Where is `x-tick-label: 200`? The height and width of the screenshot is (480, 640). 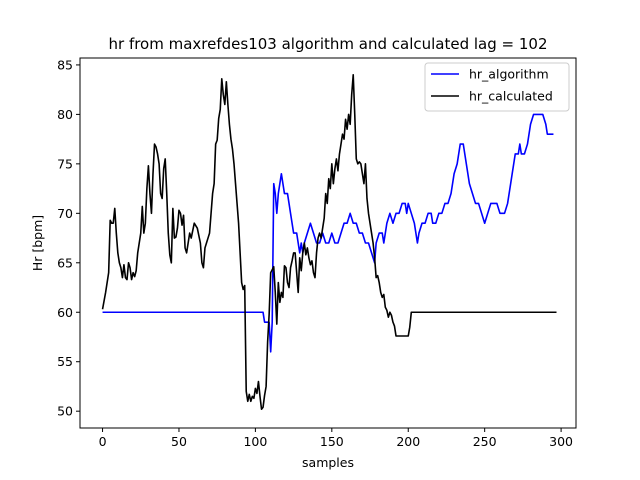
x-tick-label: 200 is located at coordinates (408, 441).